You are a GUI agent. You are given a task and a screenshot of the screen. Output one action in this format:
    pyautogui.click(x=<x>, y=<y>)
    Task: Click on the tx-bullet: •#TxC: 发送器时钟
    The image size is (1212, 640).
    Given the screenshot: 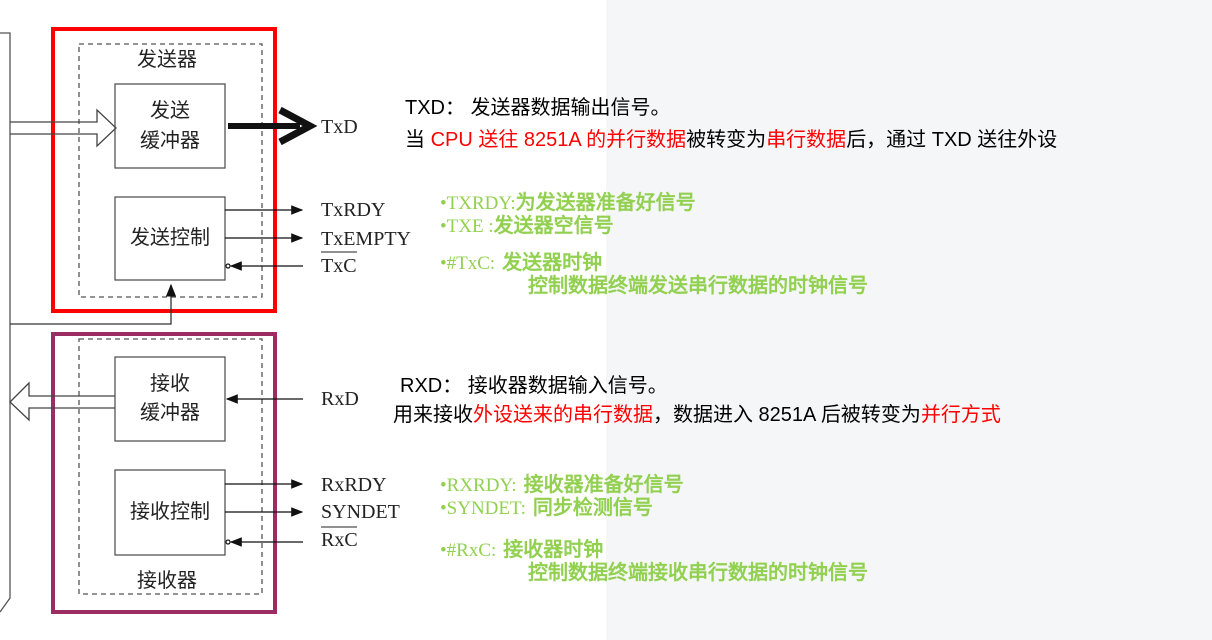 What is the action you would take?
    pyautogui.click(x=521, y=262)
    